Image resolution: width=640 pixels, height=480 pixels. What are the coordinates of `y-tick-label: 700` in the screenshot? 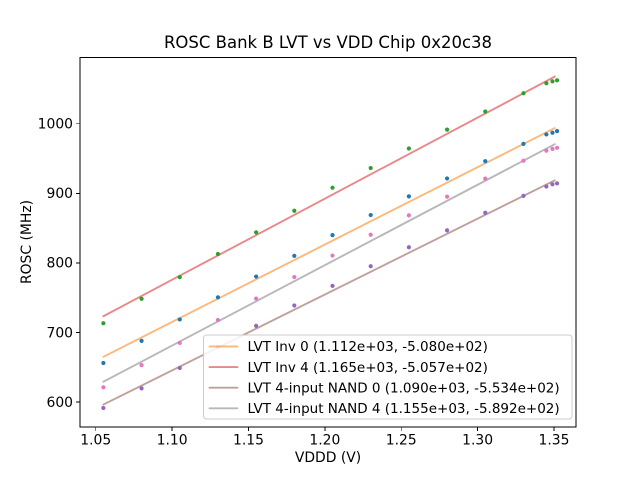 It's located at (59, 333).